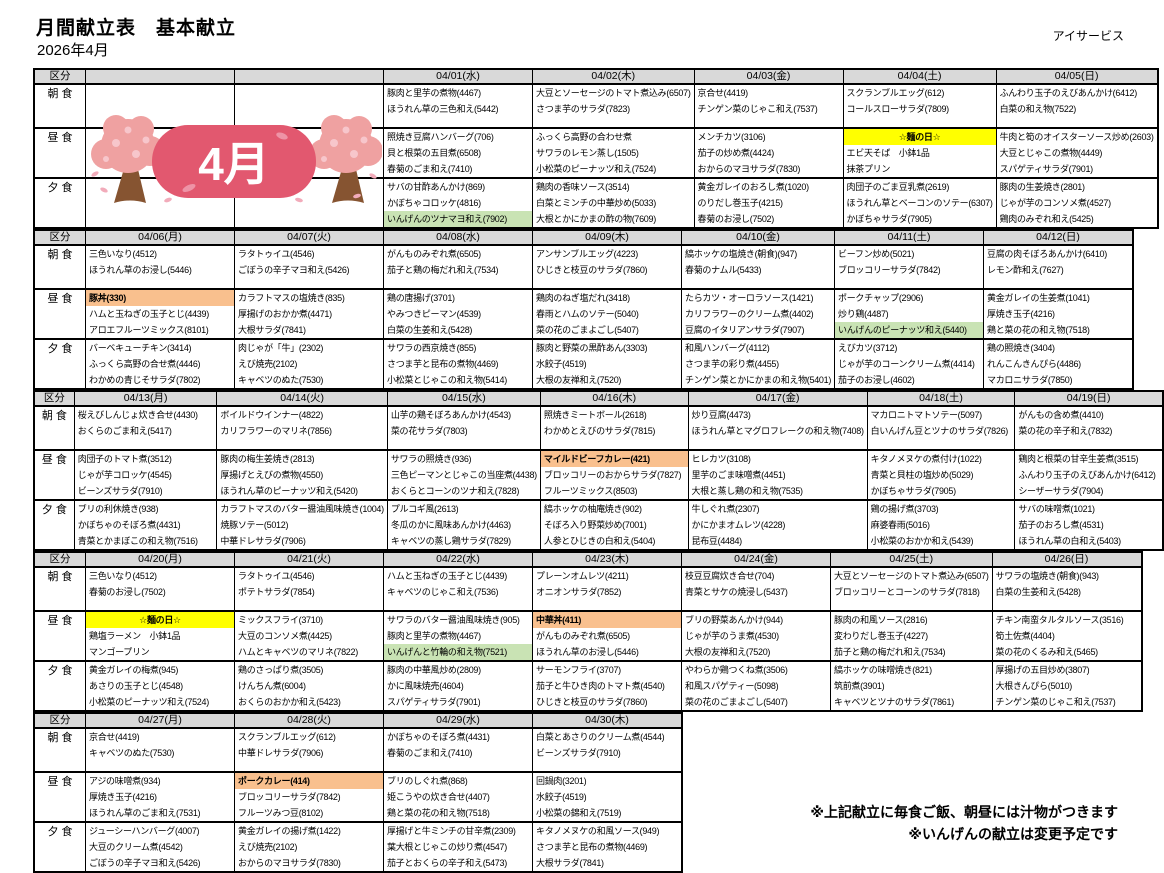  Describe the element at coordinates (450, 525) in the screenshot. I see `menu-item: 冬瓜のかに風味あんかけ(4463)` at that location.